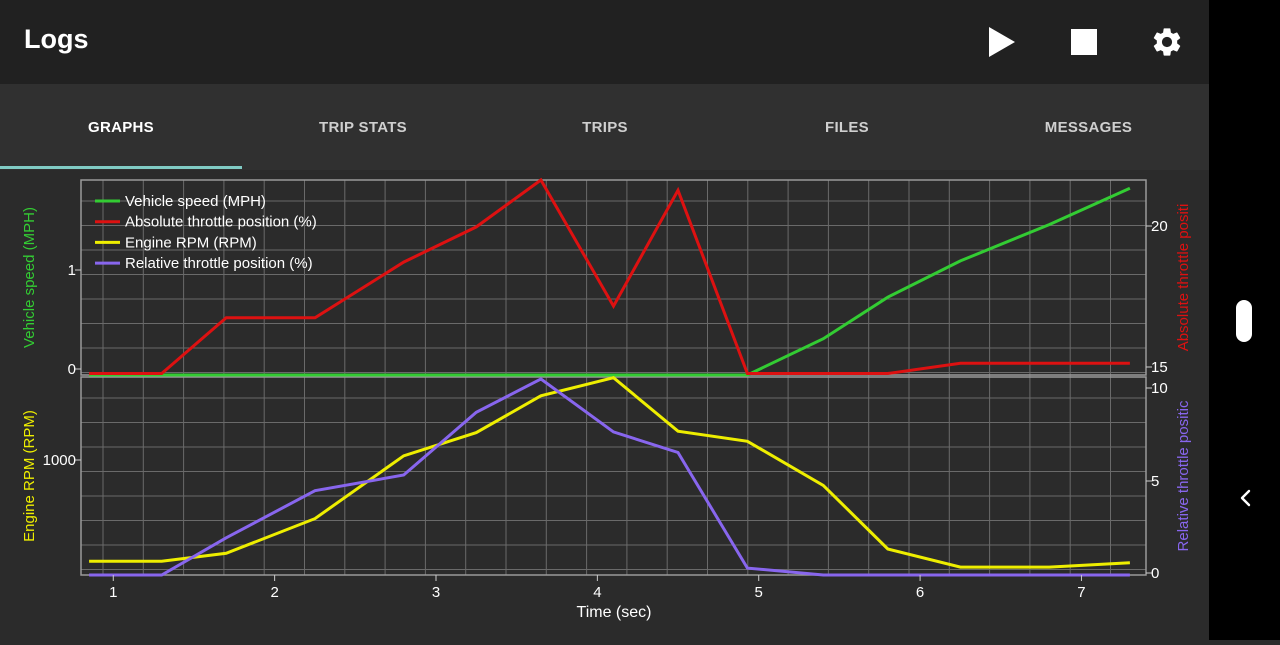 This screenshot has height=645, width=1280. I want to click on x-tick-label: 3, so click(436, 592).